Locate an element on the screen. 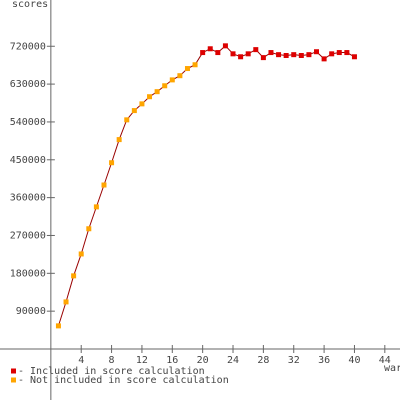 The width and height of the screenshot is (400, 400). x-tick-label: 4 is located at coordinates (81, 360).